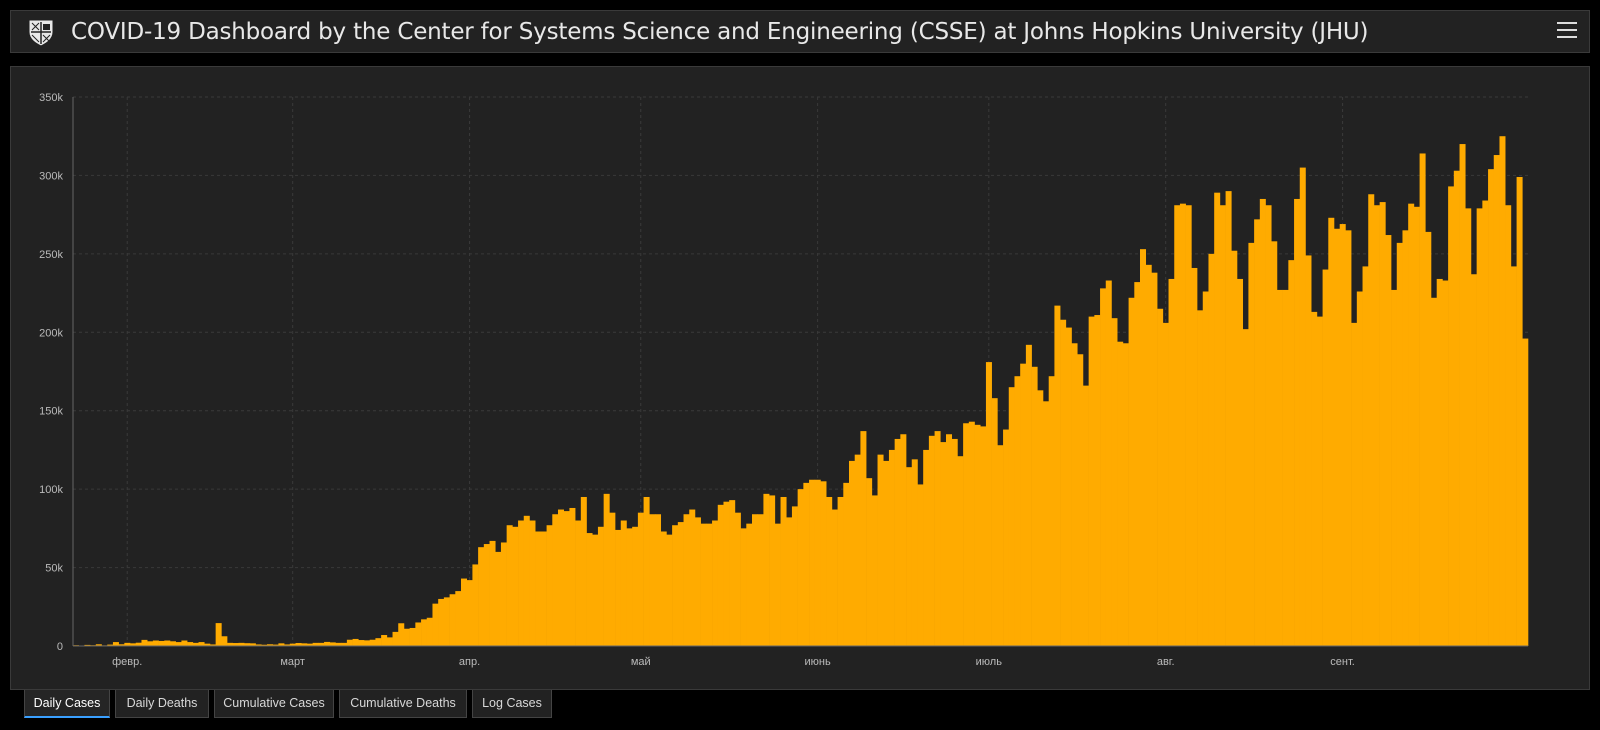 The height and width of the screenshot is (730, 1600). Describe the element at coordinates (41, 33) in the screenshot. I see `jhu-shield-logo` at that location.